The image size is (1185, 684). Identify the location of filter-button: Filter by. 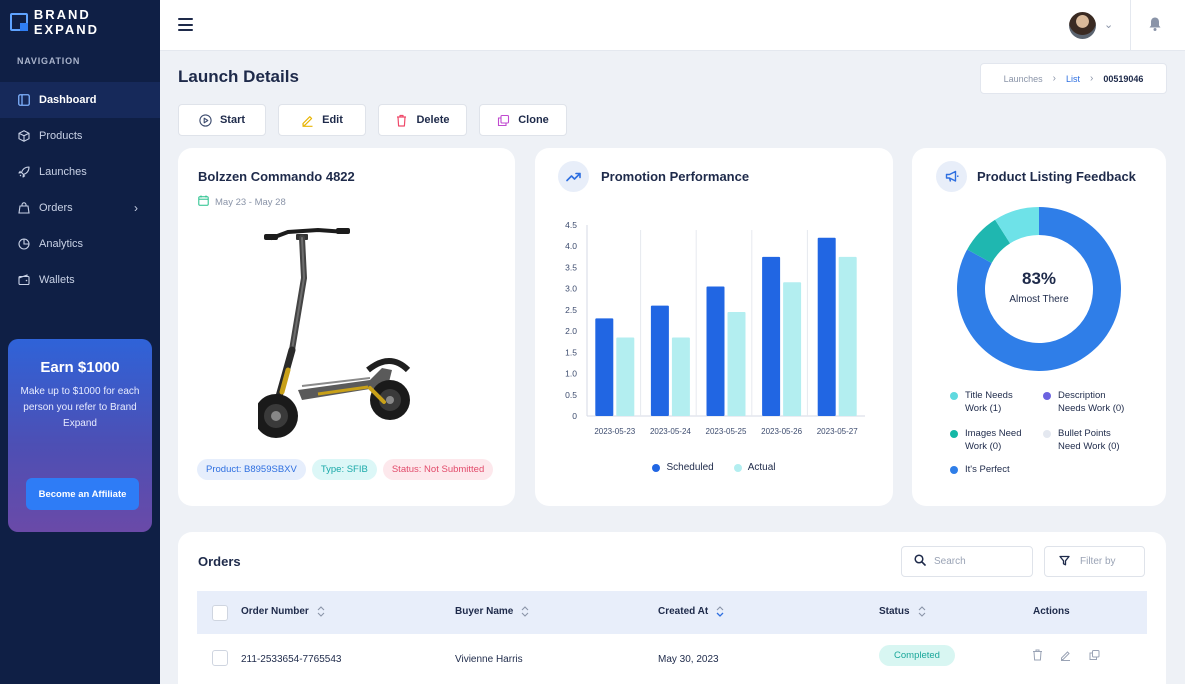
(1094, 561).